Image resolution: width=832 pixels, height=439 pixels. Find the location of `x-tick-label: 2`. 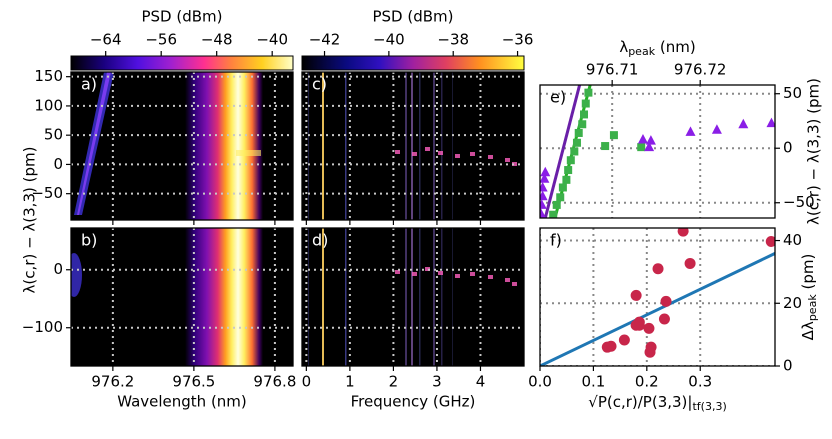

x-tick-label: 2 is located at coordinates (394, 382).